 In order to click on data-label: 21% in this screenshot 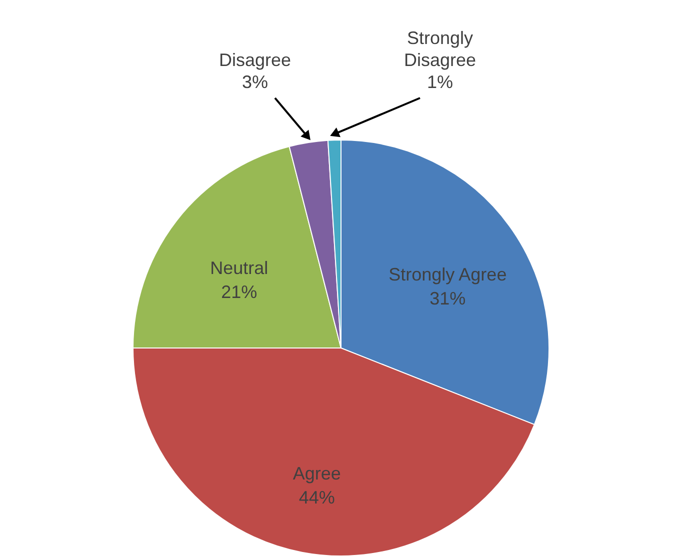, I will do `click(239, 292)`.